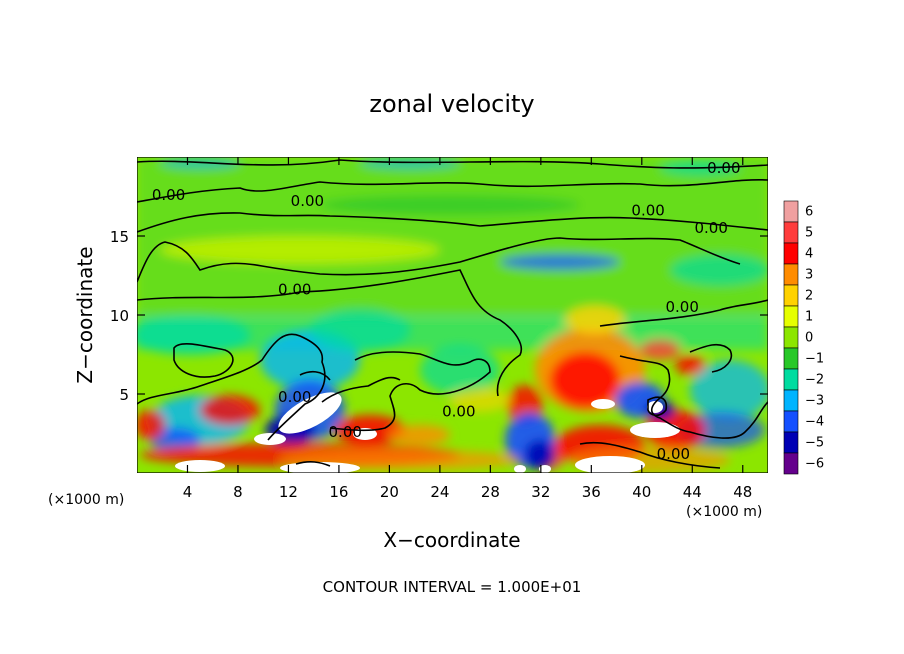 This screenshot has height=654, width=904. Describe the element at coordinates (809, 296) in the screenshot. I see `colorbar-tick-label: 2` at that location.